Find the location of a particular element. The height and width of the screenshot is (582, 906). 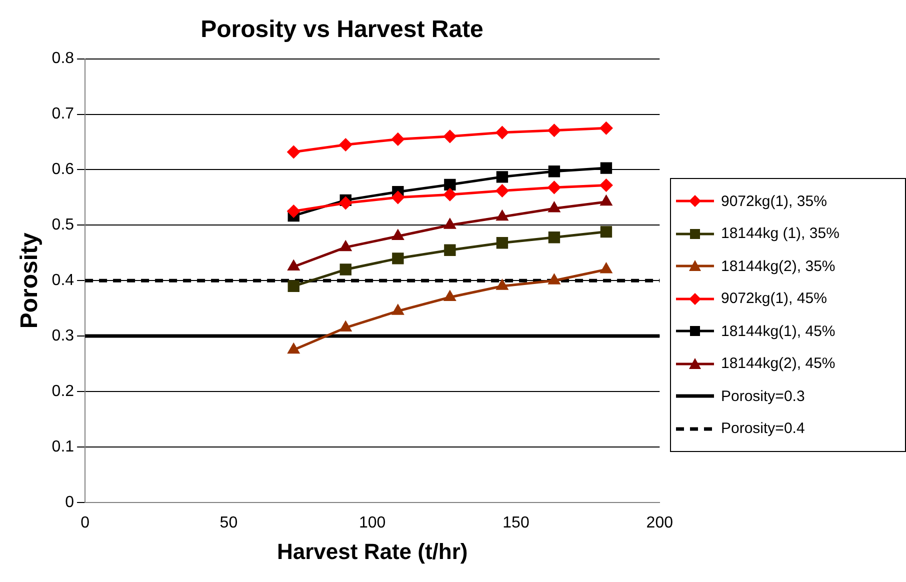

x-tick-label: 0 is located at coordinates (85, 523).